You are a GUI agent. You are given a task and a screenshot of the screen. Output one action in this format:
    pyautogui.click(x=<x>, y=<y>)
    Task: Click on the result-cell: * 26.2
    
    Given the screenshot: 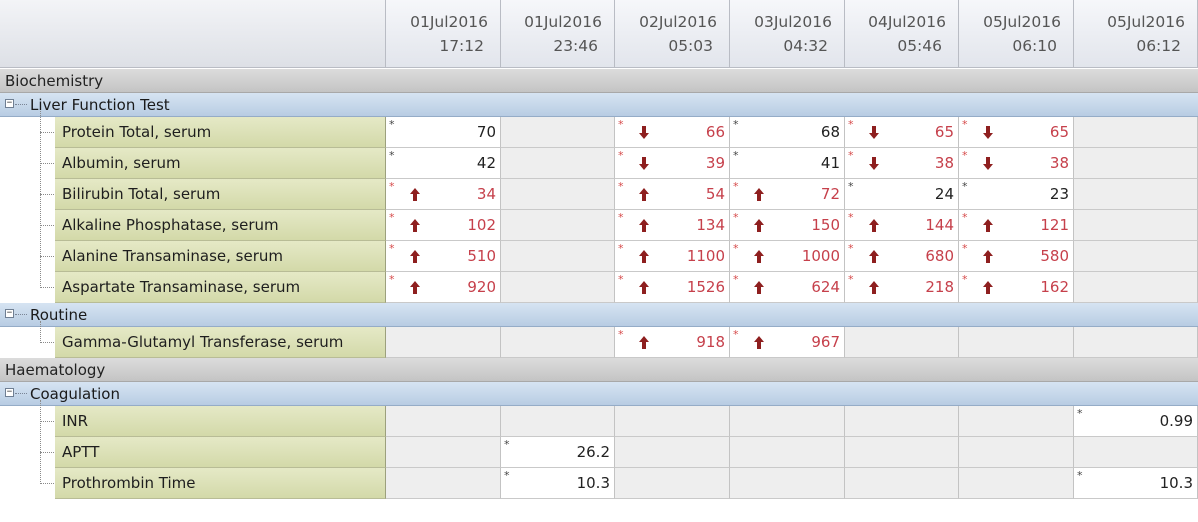 What is the action you would take?
    pyautogui.click(x=558, y=452)
    